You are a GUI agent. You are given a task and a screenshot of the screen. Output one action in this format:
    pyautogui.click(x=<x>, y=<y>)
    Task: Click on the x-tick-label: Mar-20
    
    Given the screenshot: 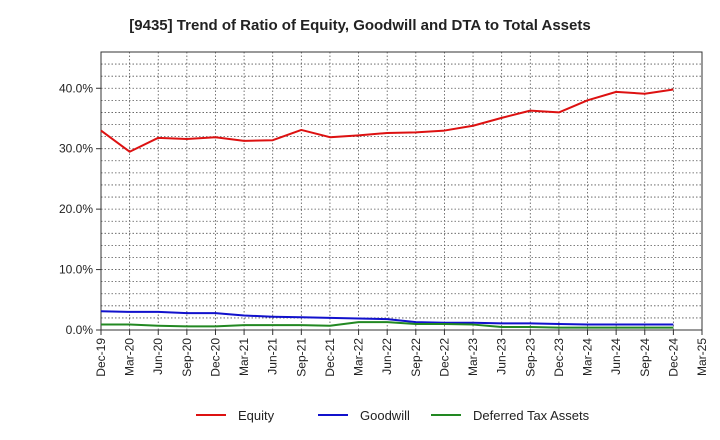 What is the action you would take?
    pyautogui.click(x=130, y=357)
    